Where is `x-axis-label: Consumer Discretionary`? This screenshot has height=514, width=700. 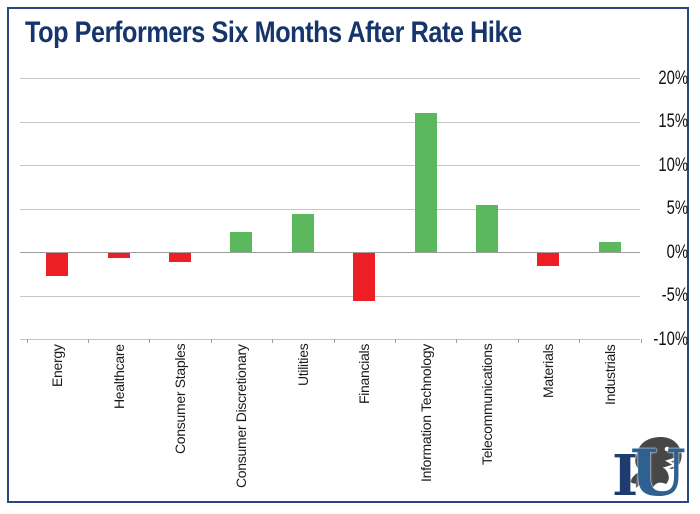 x-axis-label: Consumer Discretionary is located at coordinates (241, 416).